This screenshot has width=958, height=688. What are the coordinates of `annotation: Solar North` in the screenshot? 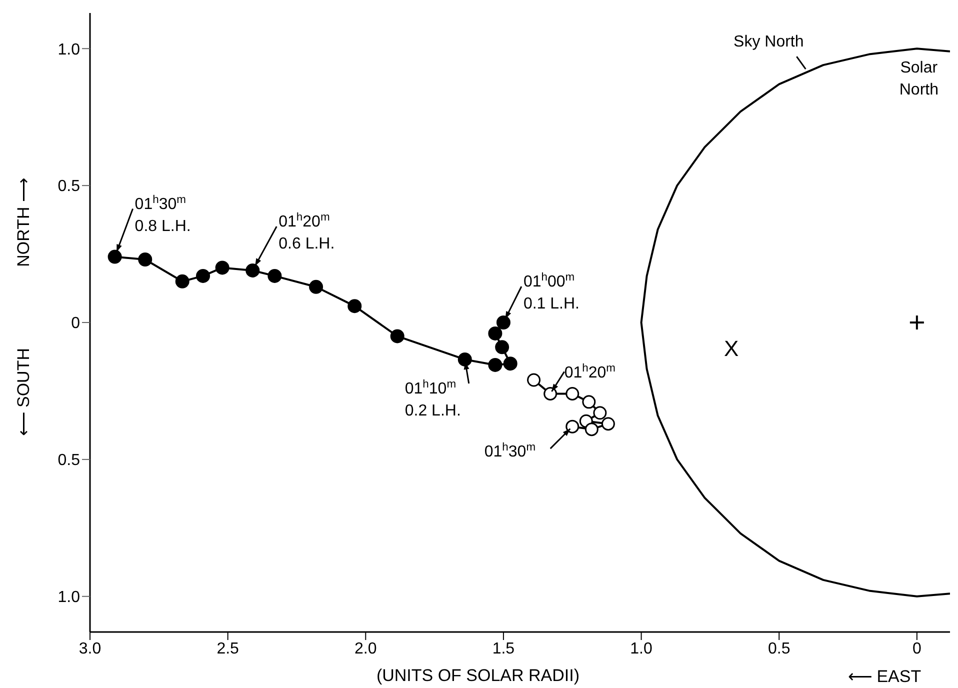 It's located at (918, 79).